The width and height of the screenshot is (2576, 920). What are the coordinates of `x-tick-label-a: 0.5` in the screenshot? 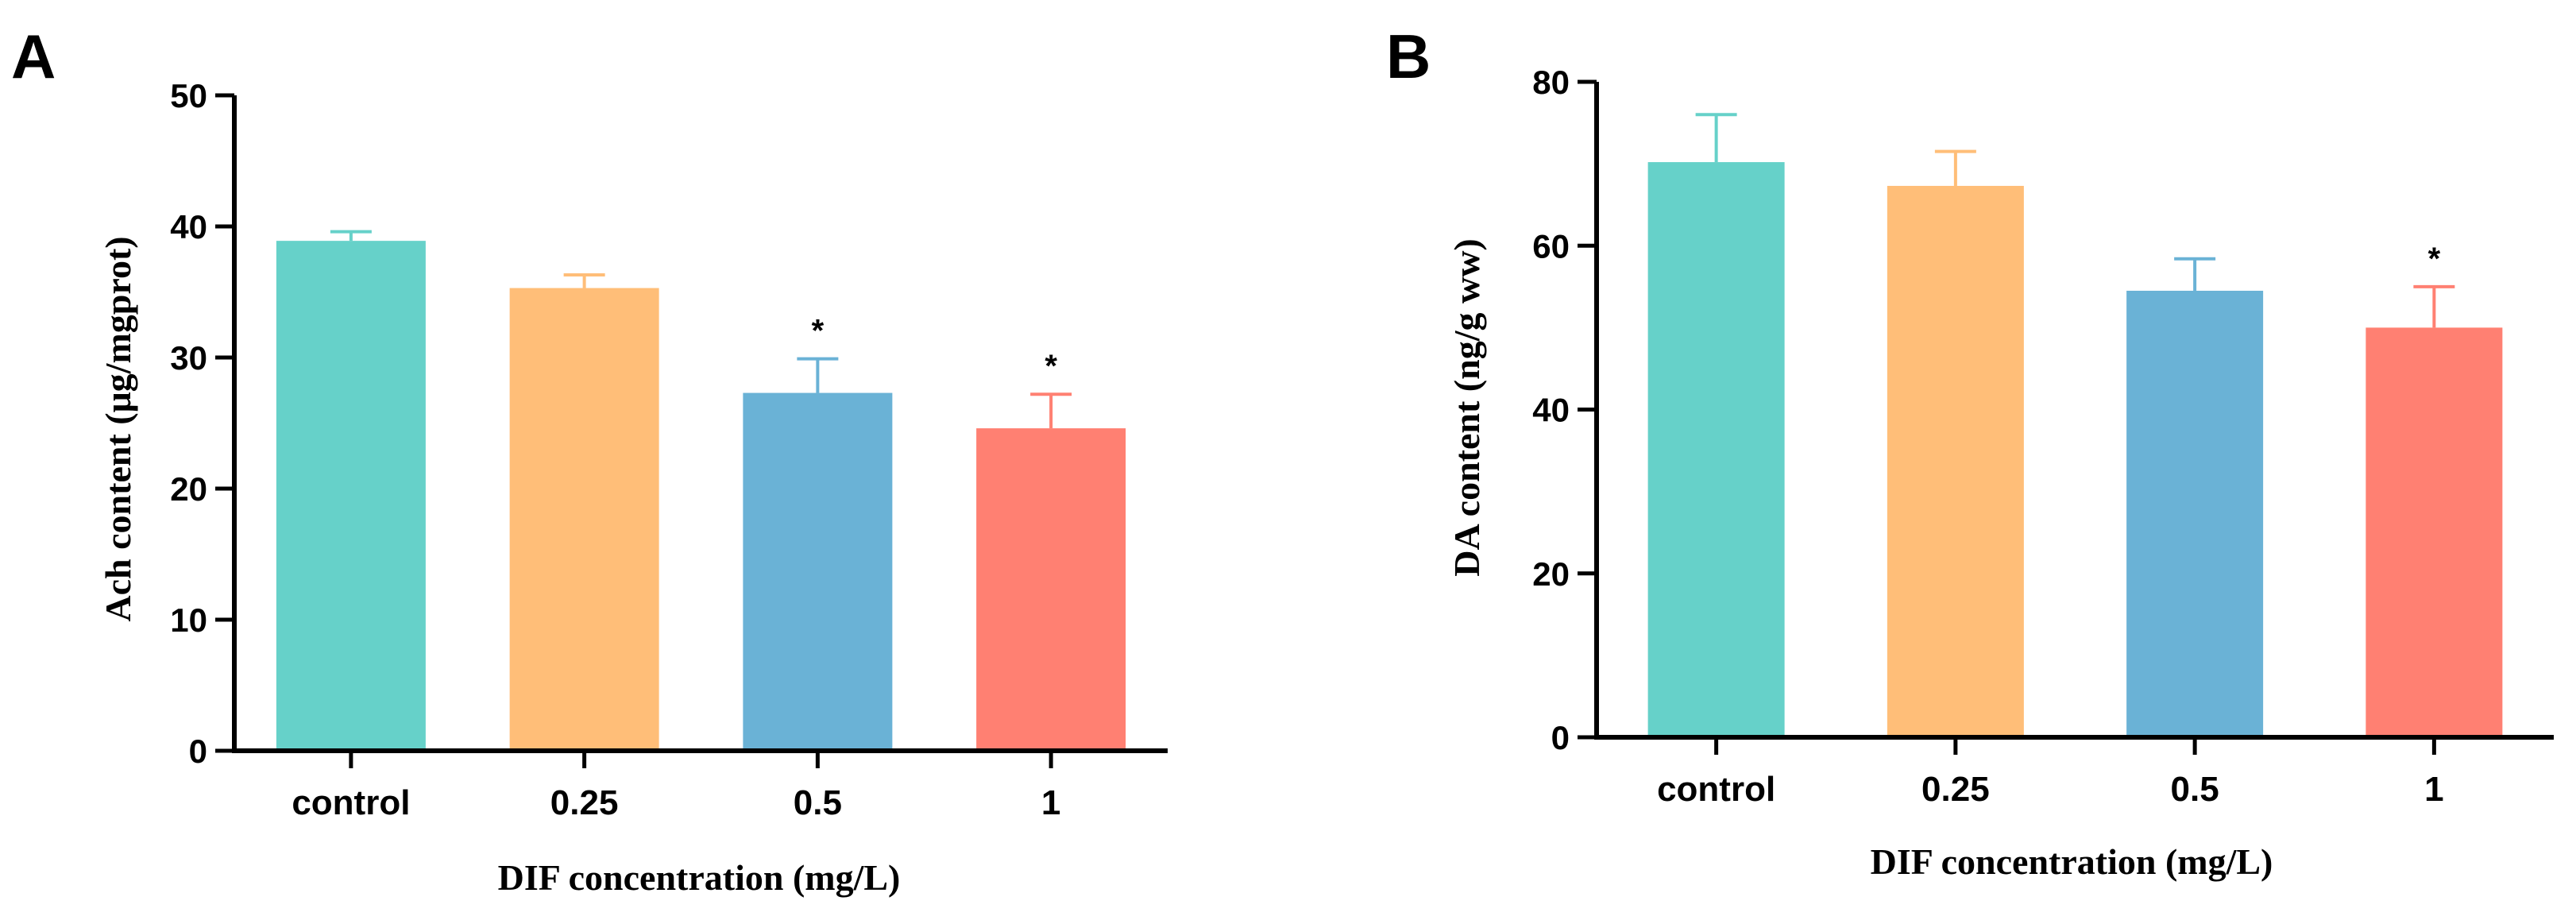 It's located at (818, 802).